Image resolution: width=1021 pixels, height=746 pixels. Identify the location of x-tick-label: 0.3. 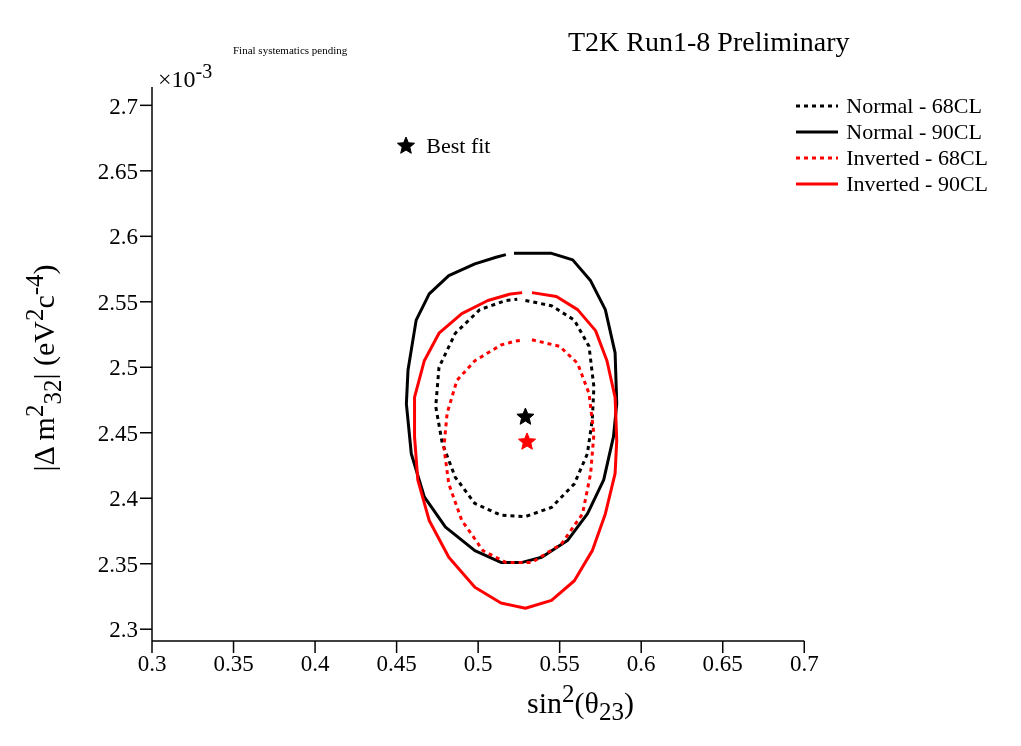
(152, 664).